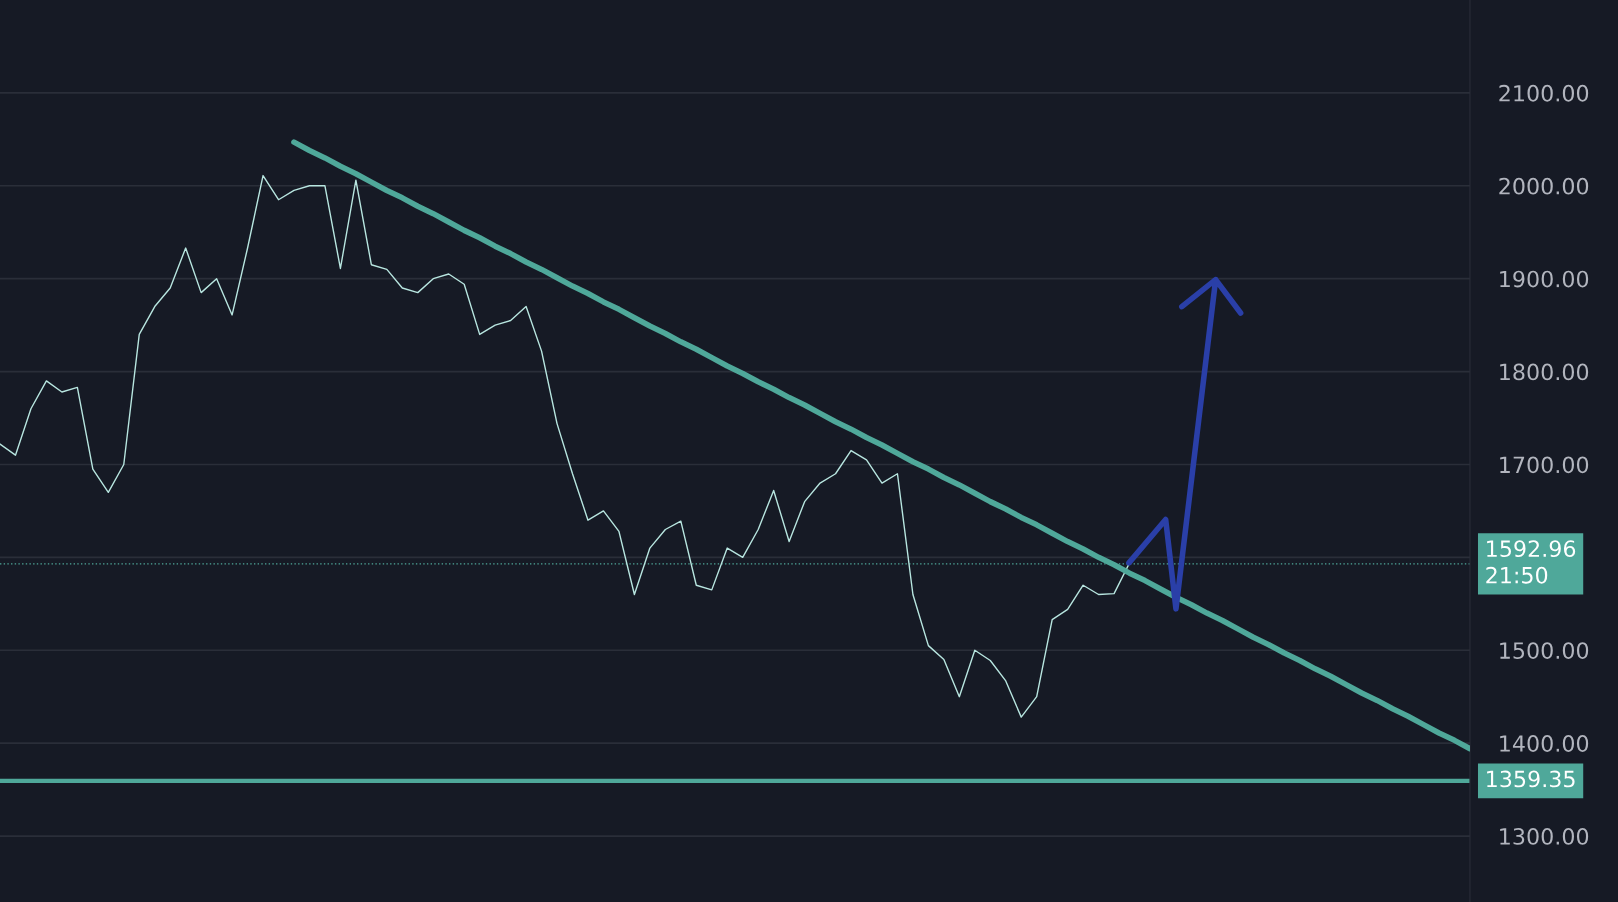 The height and width of the screenshot is (902, 1618). I want to click on y-tick-label: 1500.00, so click(1544, 651).